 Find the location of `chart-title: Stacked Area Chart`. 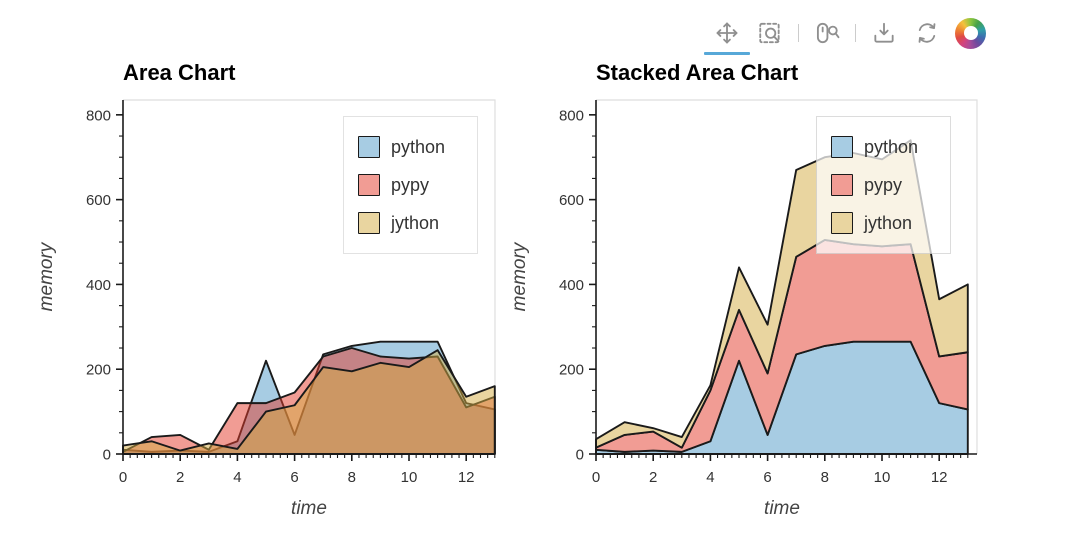

chart-title: Stacked Area Chart is located at coordinates (697, 72).